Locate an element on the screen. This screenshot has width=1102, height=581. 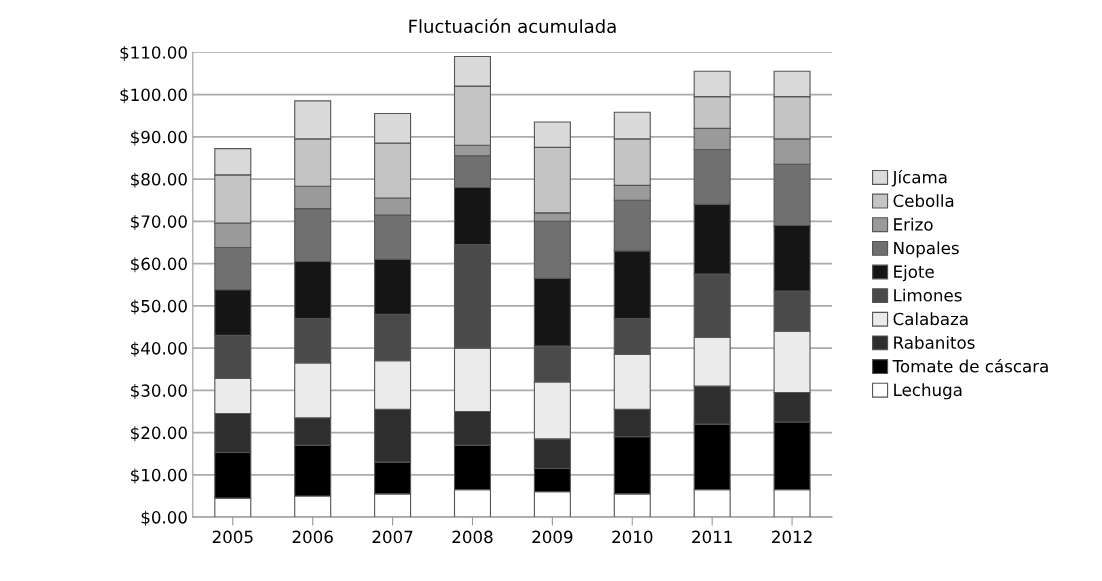
legend-label: Cebolla is located at coordinates (923, 201).